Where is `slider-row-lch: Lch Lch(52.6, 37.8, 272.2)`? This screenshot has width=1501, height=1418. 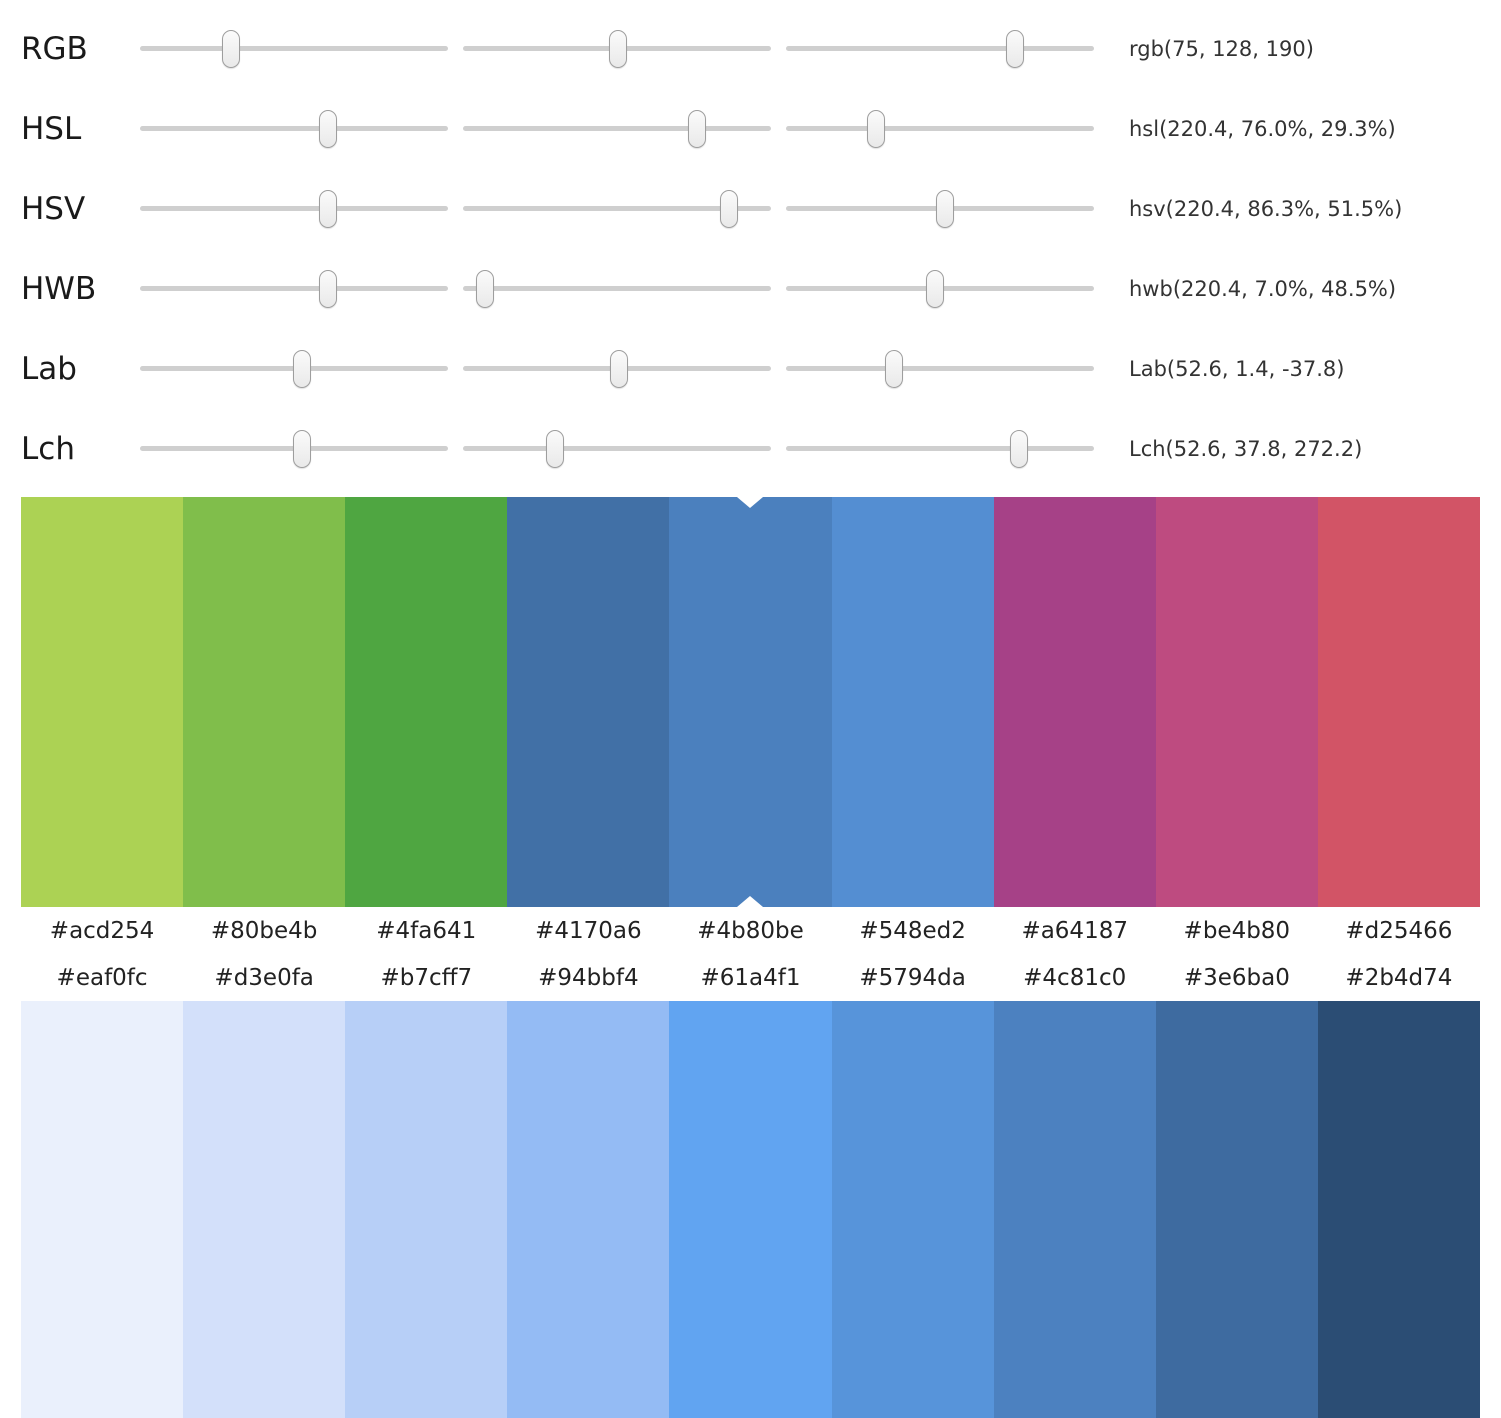
slider-row-lch: Lch Lch(52.6, 37.8, 272.2) is located at coordinates (750, 449).